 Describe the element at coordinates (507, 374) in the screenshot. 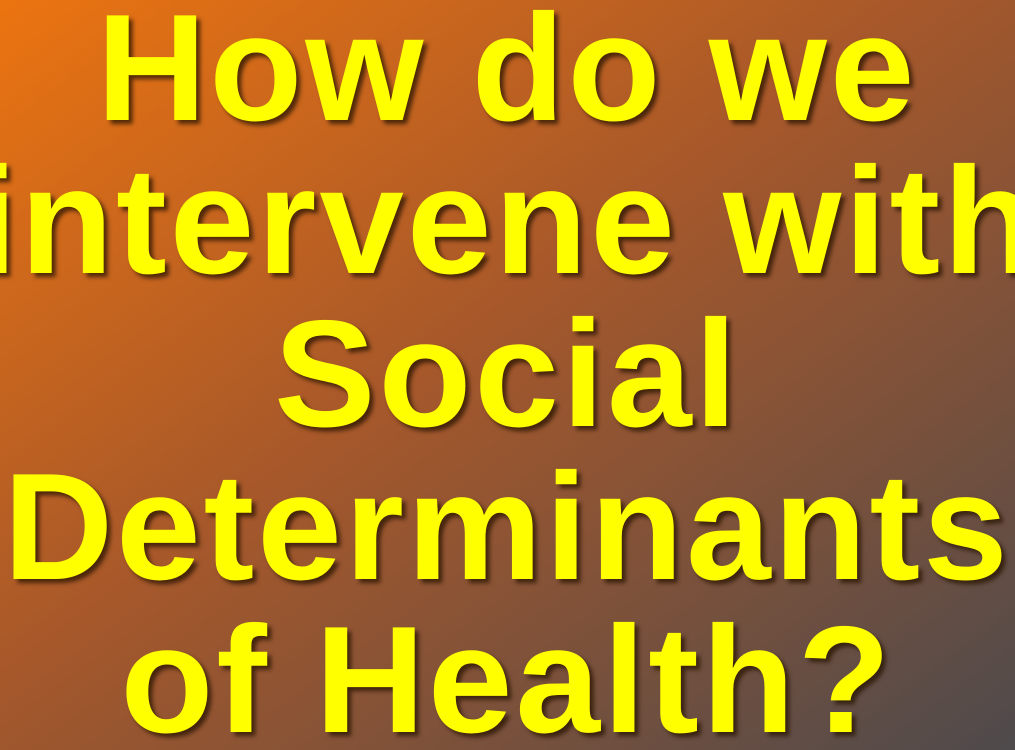

I see `title-line: Social` at that location.